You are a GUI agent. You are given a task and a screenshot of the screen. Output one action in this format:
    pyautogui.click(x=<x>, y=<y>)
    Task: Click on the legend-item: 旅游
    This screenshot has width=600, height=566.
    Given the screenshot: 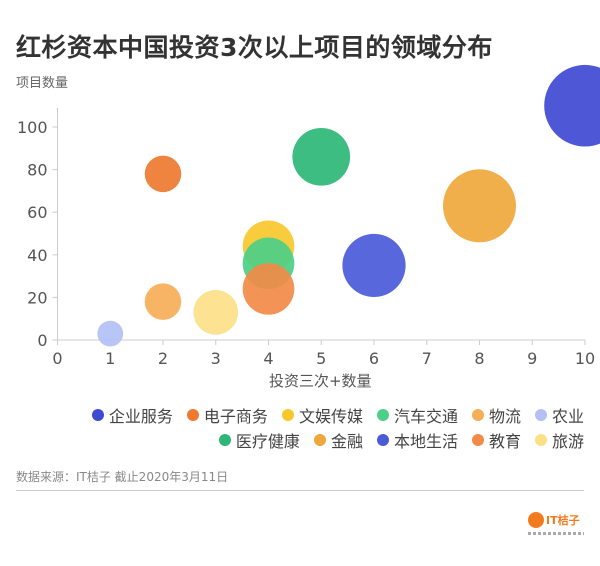 What is the action you would take?
    pyautogui.click(x=559, y=440)
    